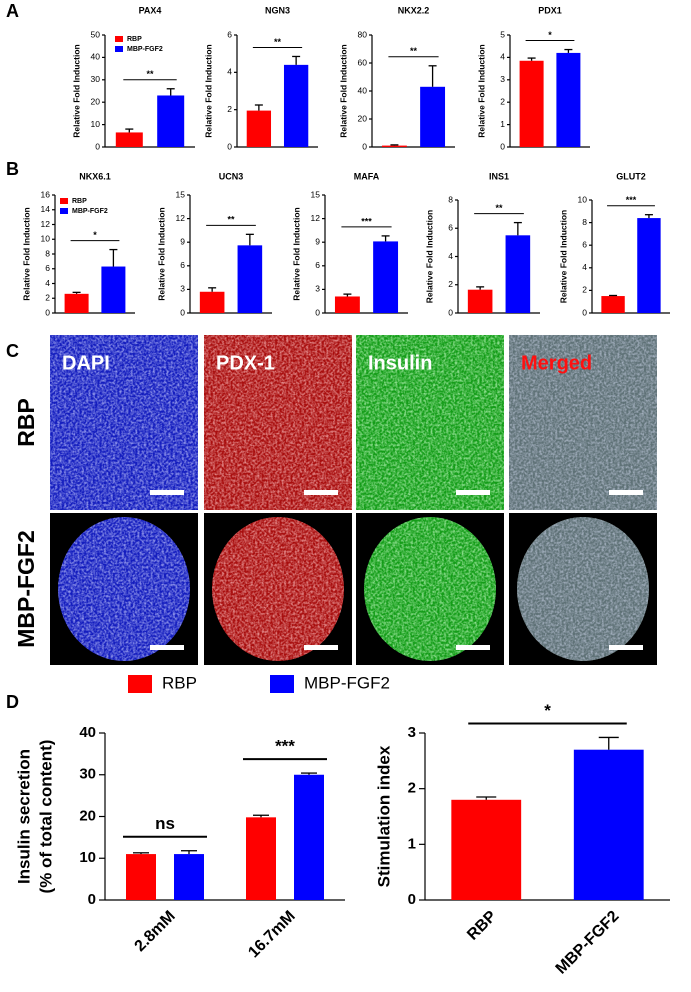 The width and height of the screenshot is (691, 992). What do you see at coordinates (316, 194) in the screenshot?
I see `y-tick-label: 15` at bounding box center [316, 194].